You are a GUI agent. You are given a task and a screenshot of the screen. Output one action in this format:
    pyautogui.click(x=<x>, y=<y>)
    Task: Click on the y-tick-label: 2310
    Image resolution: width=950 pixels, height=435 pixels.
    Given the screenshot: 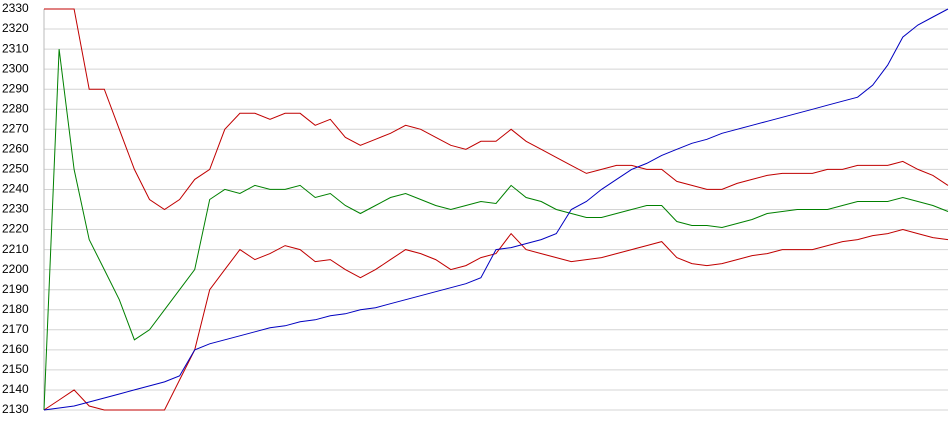 What is the action you would take?
    pyautogui.click(x=15, y=48)
    